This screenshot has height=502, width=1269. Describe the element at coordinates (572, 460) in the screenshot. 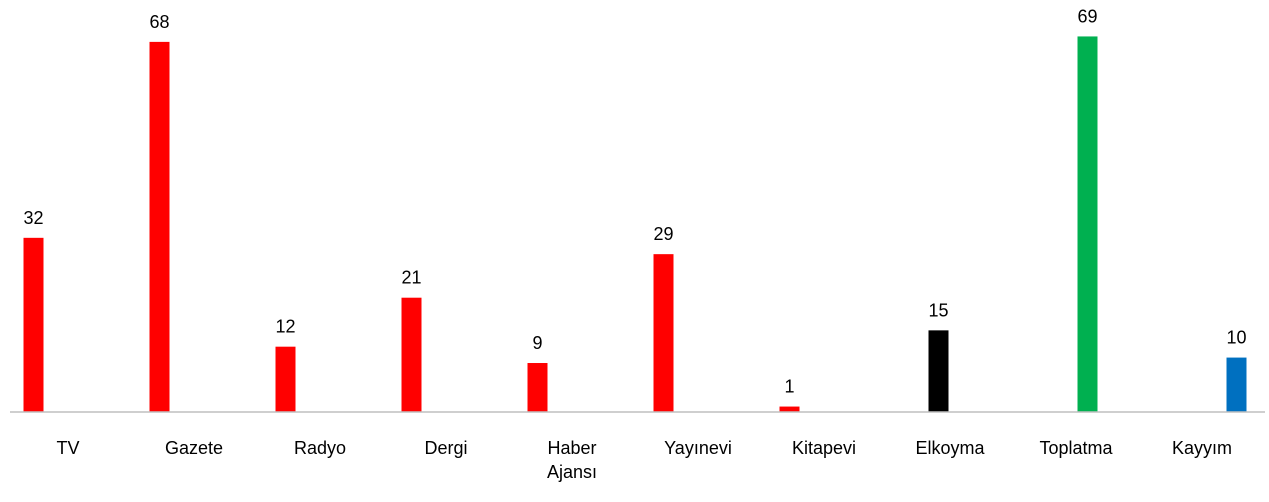

I see `x-tick-label: Haber Ajansı` at that location.